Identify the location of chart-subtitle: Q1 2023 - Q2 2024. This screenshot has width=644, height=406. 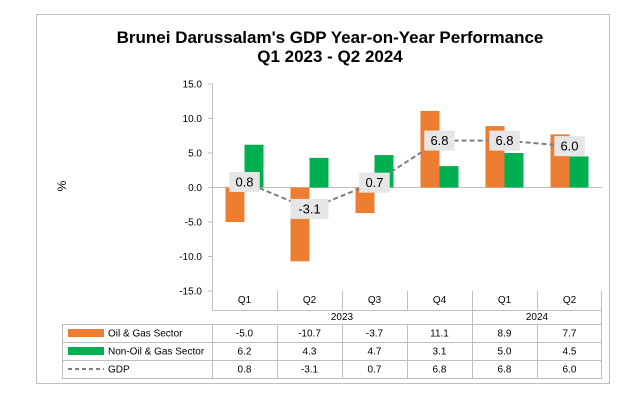
(330, 56).